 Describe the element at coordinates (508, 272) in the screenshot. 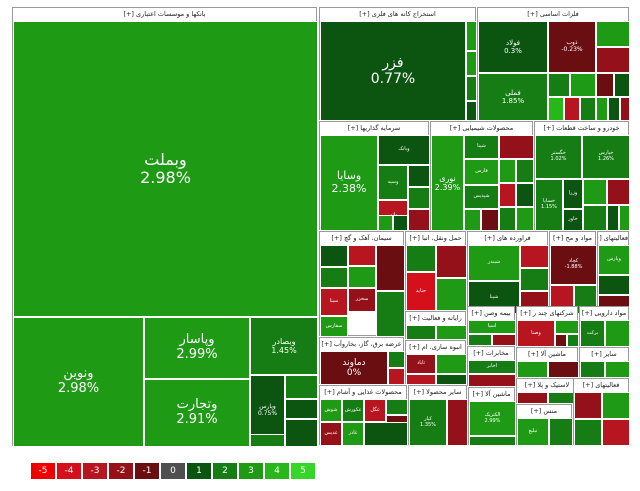

I see `sector-petroleum: فراورده های [+] شبندر شپنا` at that location.